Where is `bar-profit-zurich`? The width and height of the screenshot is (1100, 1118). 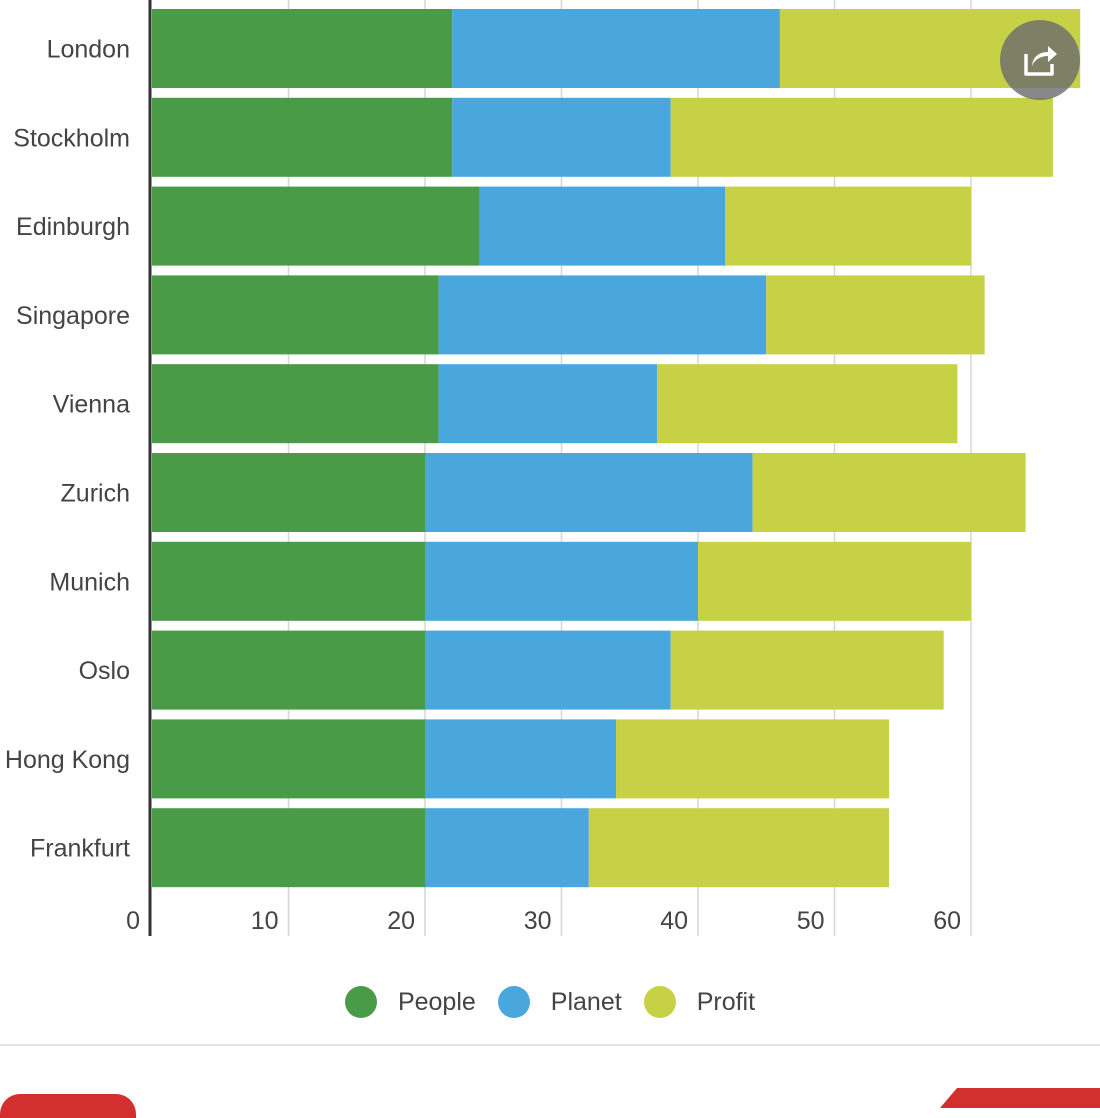
bar-profit-zurich is located at coordinates (889, 492).